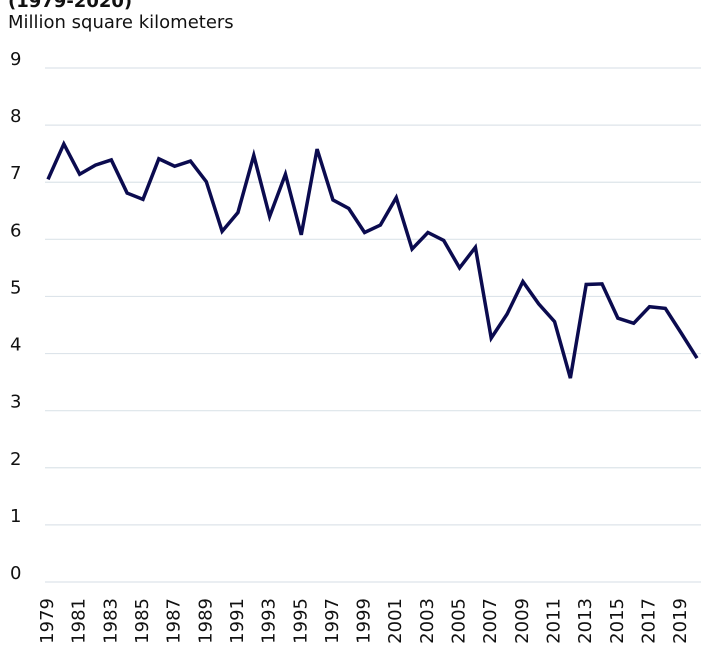 This screenshot has height=648, width=701. Describe the element at coordinates (459, 621) in the screenshot. I see `x-tick-label: 2005` at that location.